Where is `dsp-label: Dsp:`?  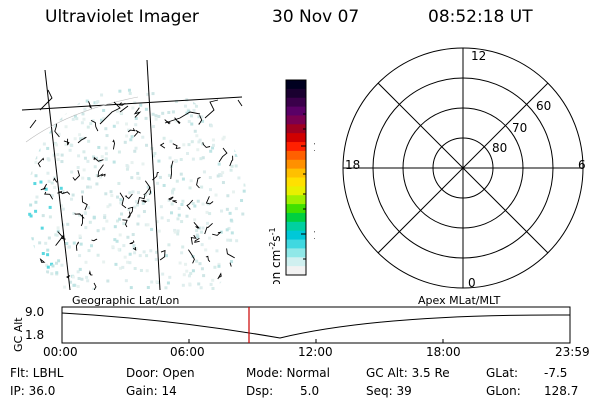
dsp-label: Dsp: is located at coordinates (260, 391).